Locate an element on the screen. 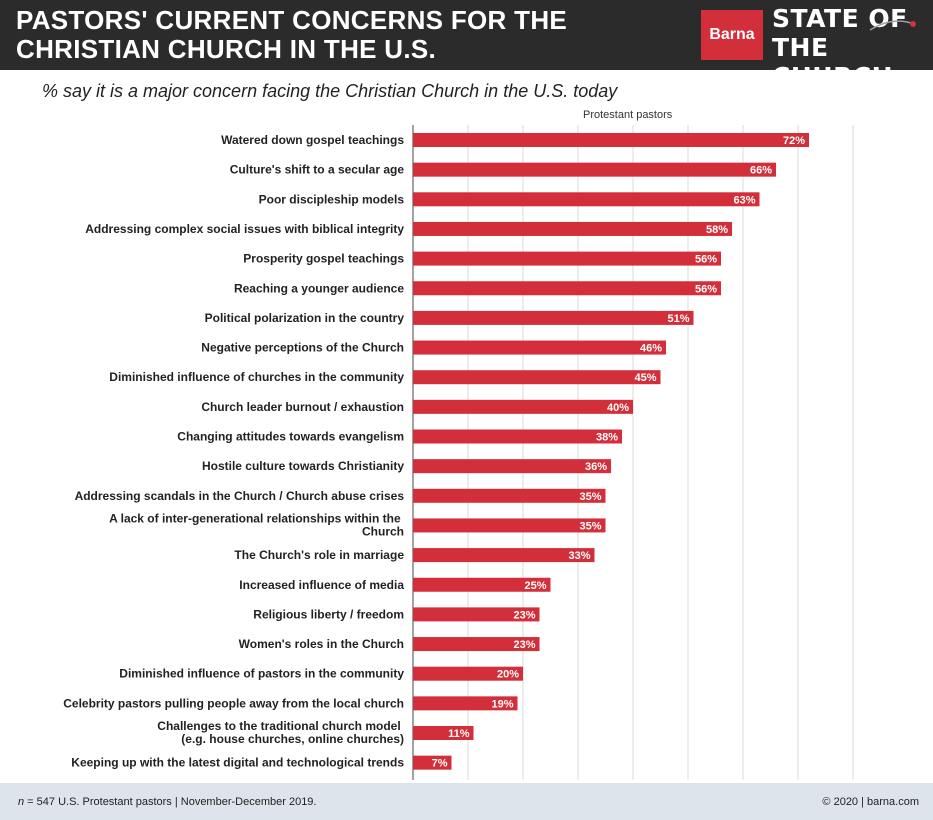 This screenshot has width=933, height=820. value-label: 58% is located at coordinates (717, 230).